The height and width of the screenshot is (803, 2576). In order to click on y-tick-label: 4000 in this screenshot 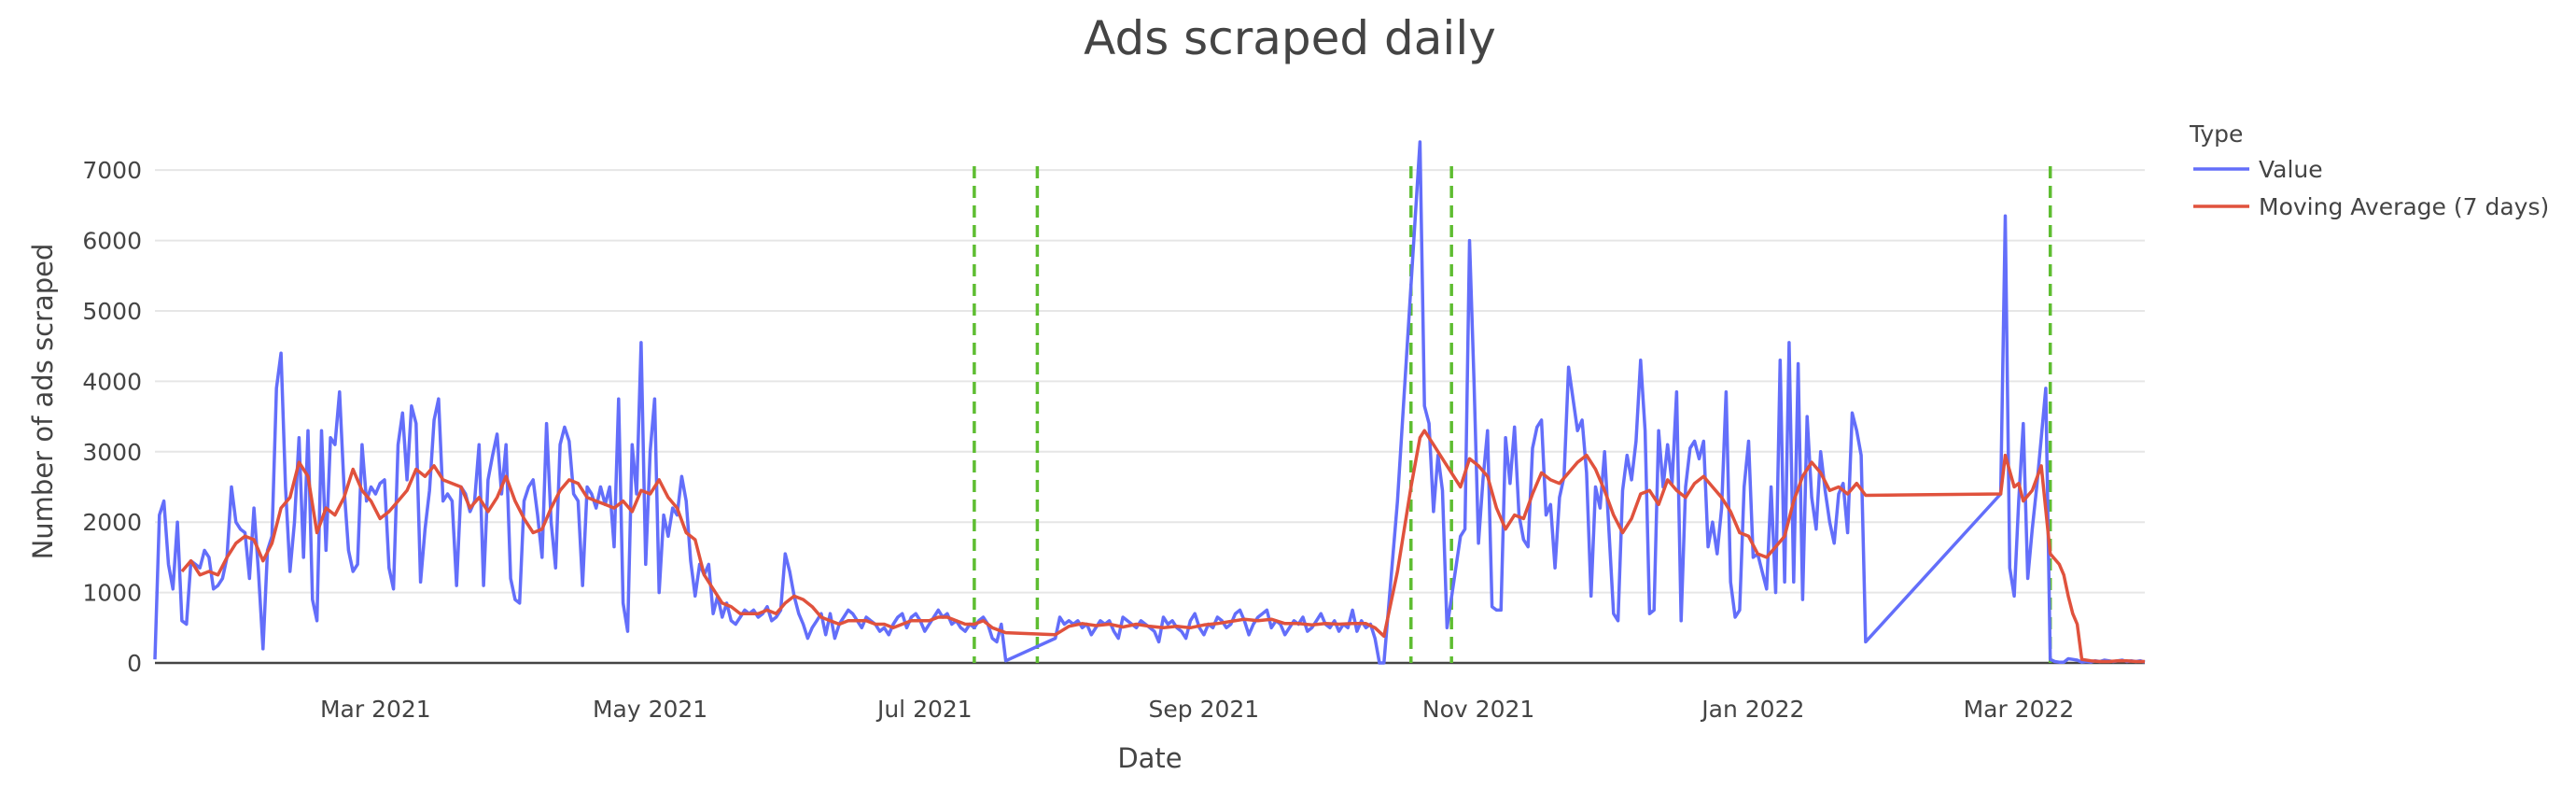, I will do `click(112, 381)`.